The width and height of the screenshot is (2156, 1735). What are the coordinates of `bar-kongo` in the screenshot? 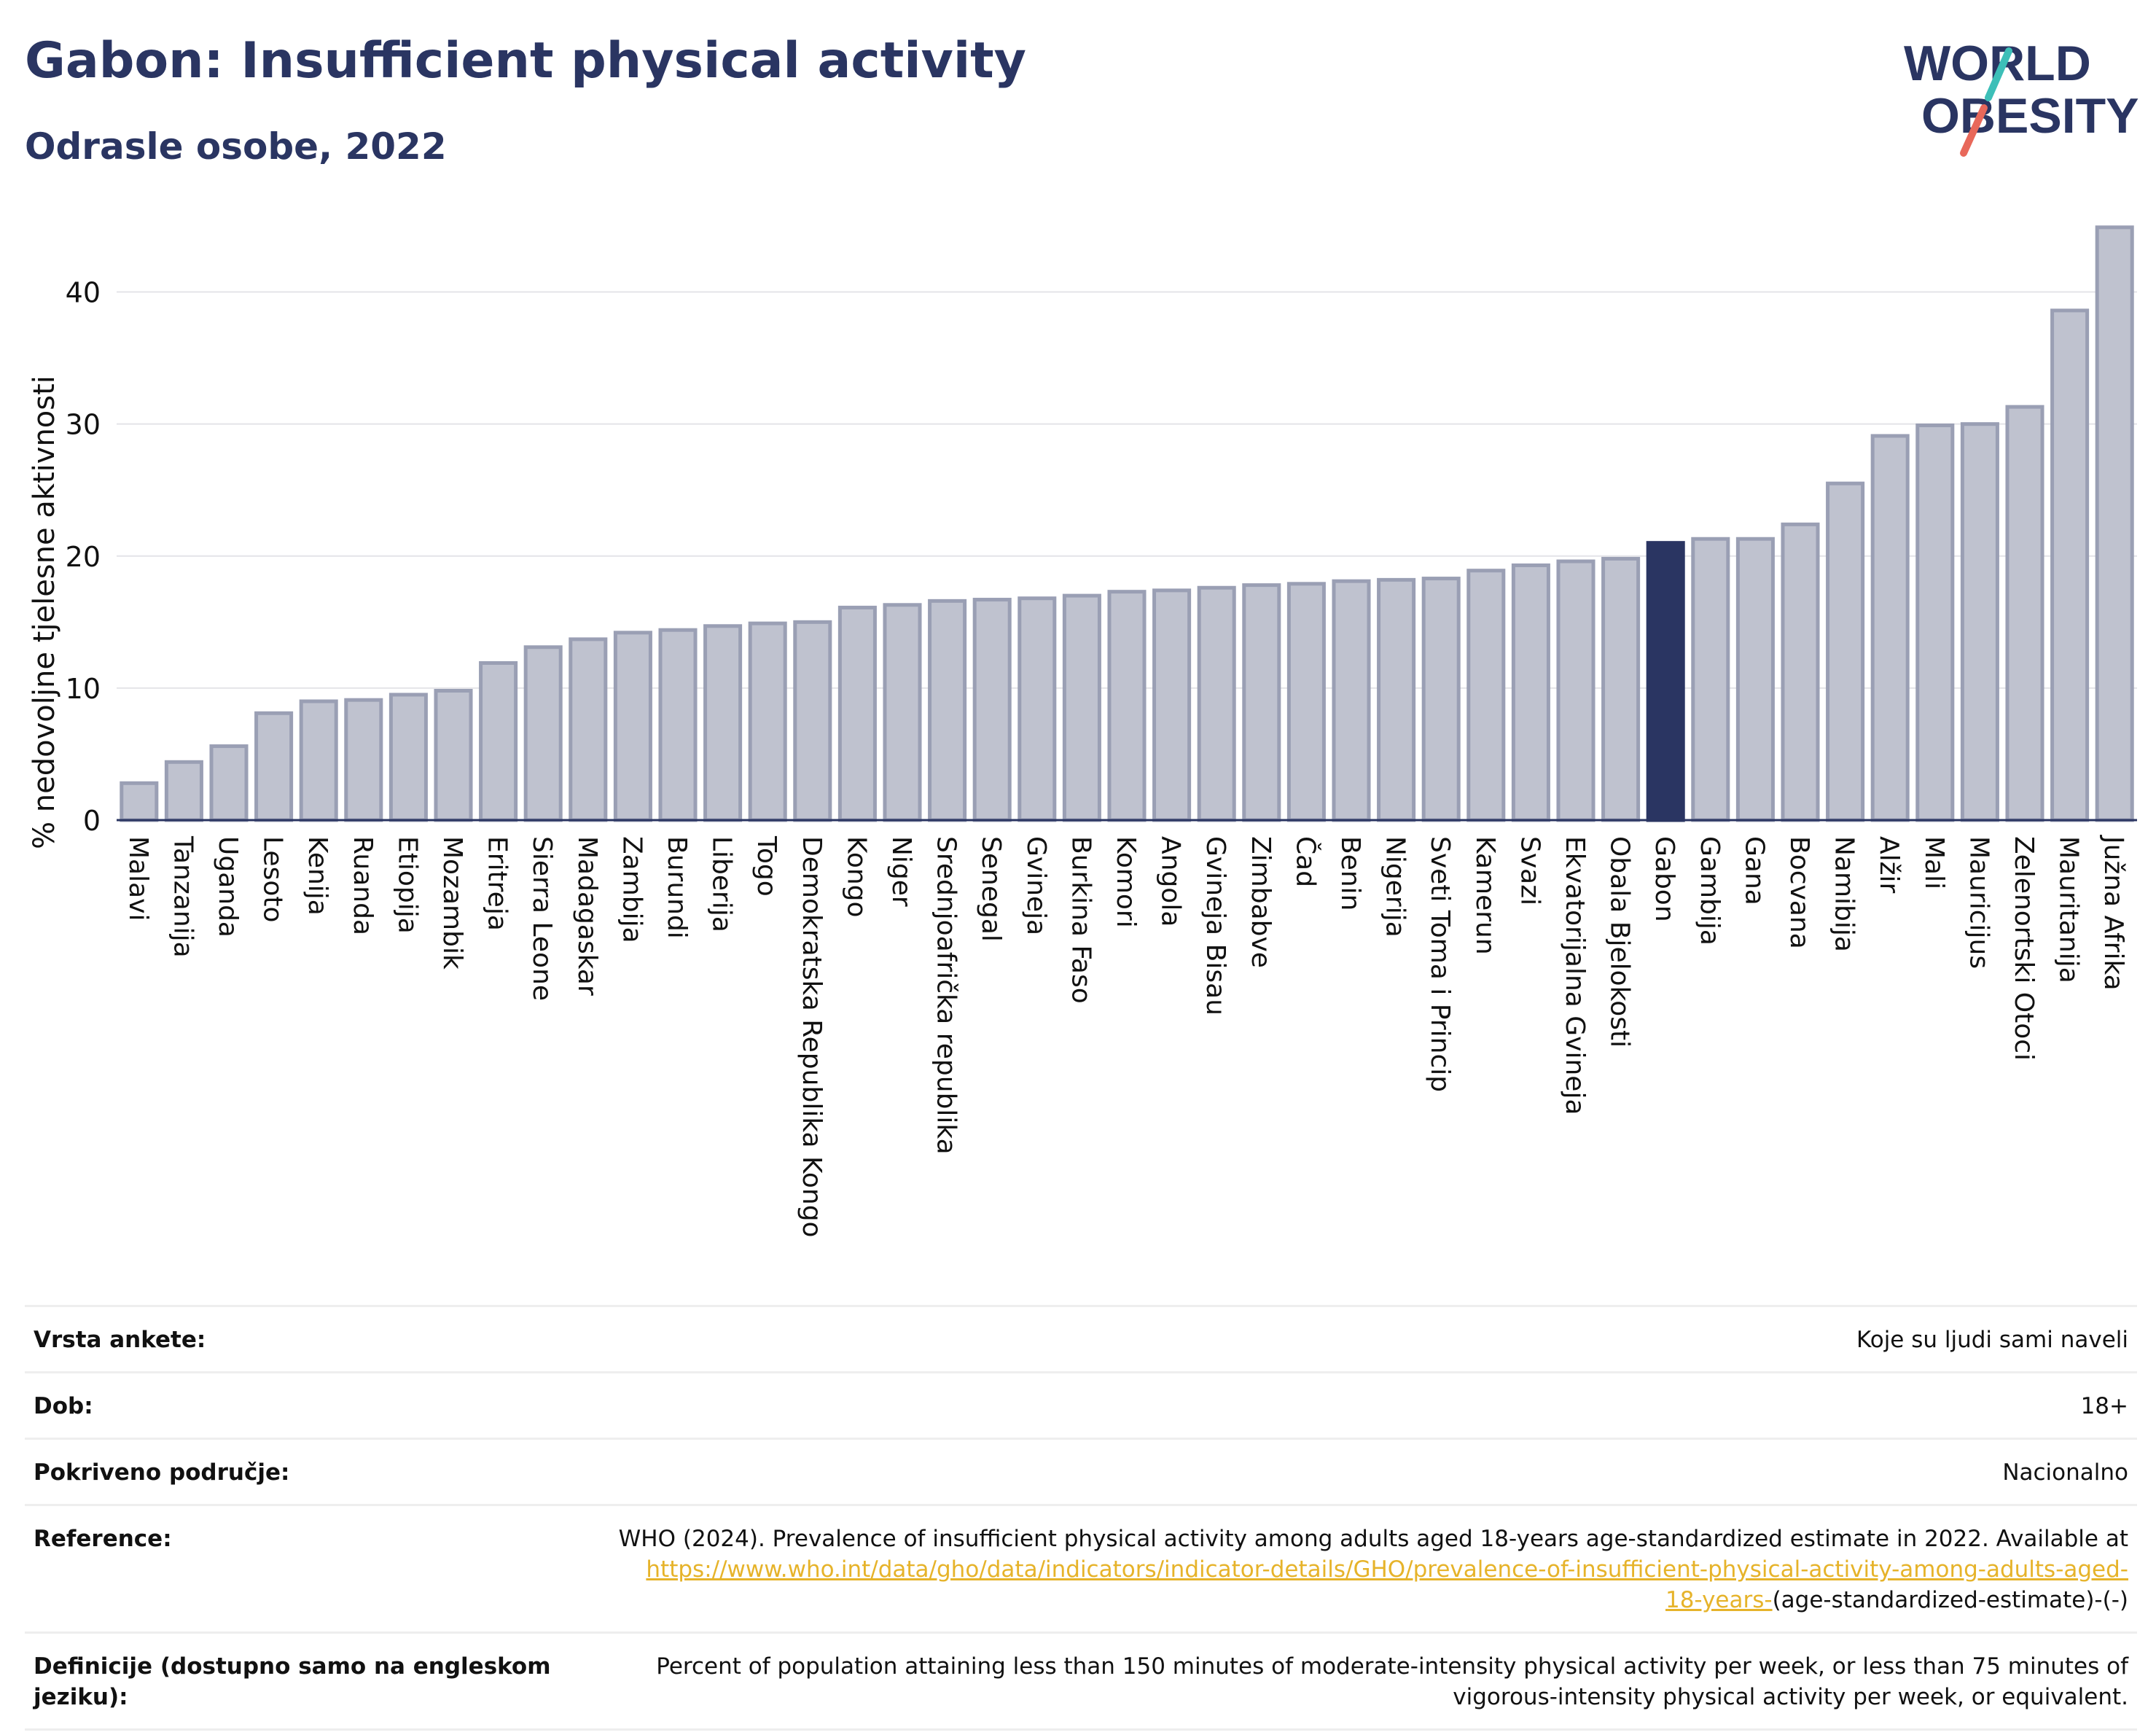 It's located at (857, 713).